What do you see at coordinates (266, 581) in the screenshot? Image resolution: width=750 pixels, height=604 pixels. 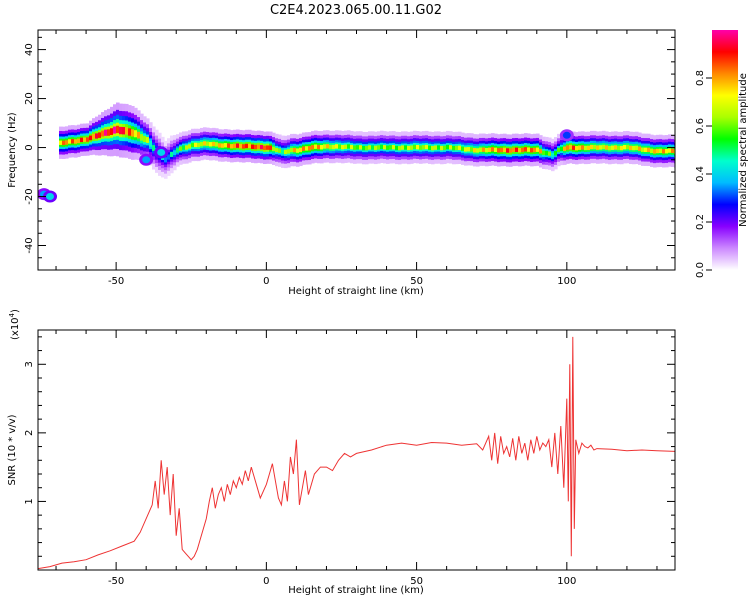 I see `x-tick-label: 0` at bounding box center [266, 581].